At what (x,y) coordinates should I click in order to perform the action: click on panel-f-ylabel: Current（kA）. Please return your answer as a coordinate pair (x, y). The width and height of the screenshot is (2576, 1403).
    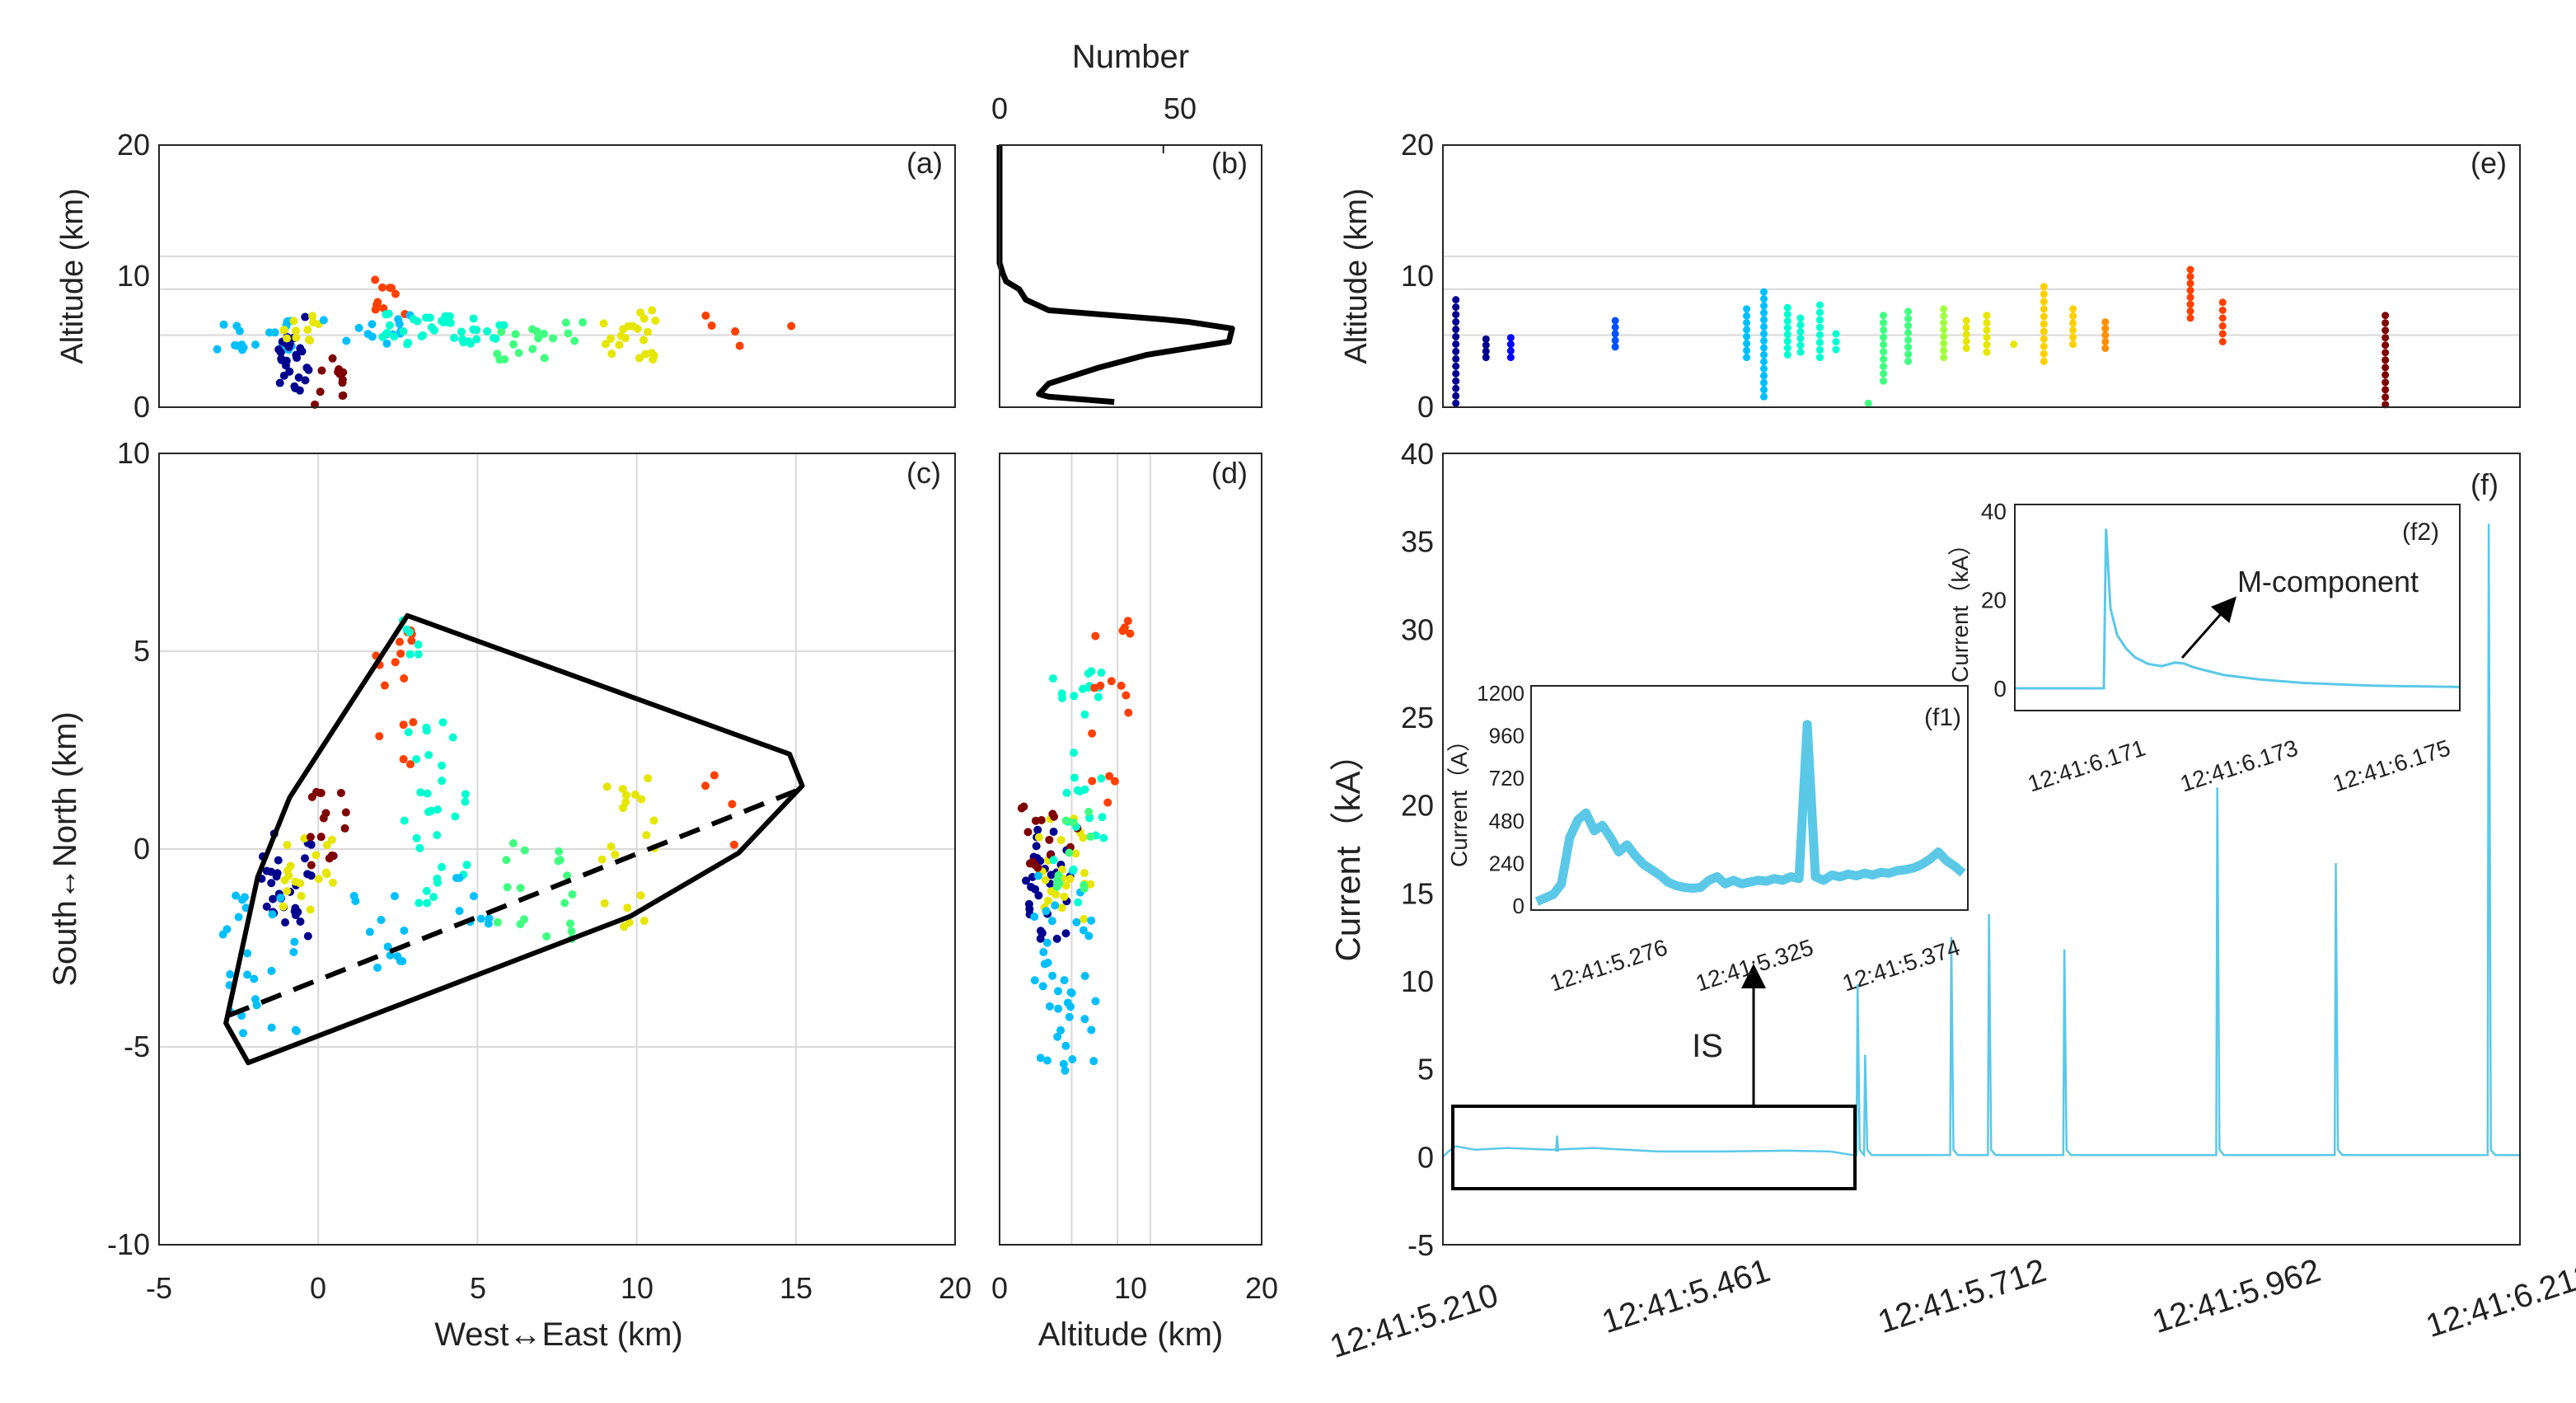
    Looking at the image, I should click on (1347, 848).